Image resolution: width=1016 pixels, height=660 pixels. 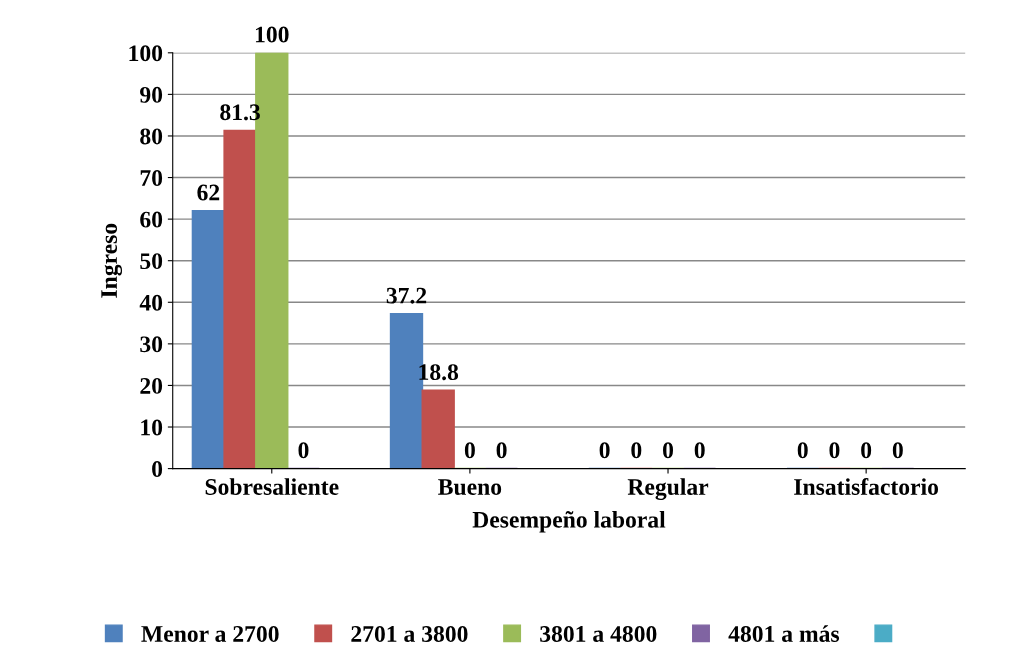 What do you see at coordinates (470, 487) in the screenshot?
I see `x-tick-label: Bueno` at bounding box center [470, 487].